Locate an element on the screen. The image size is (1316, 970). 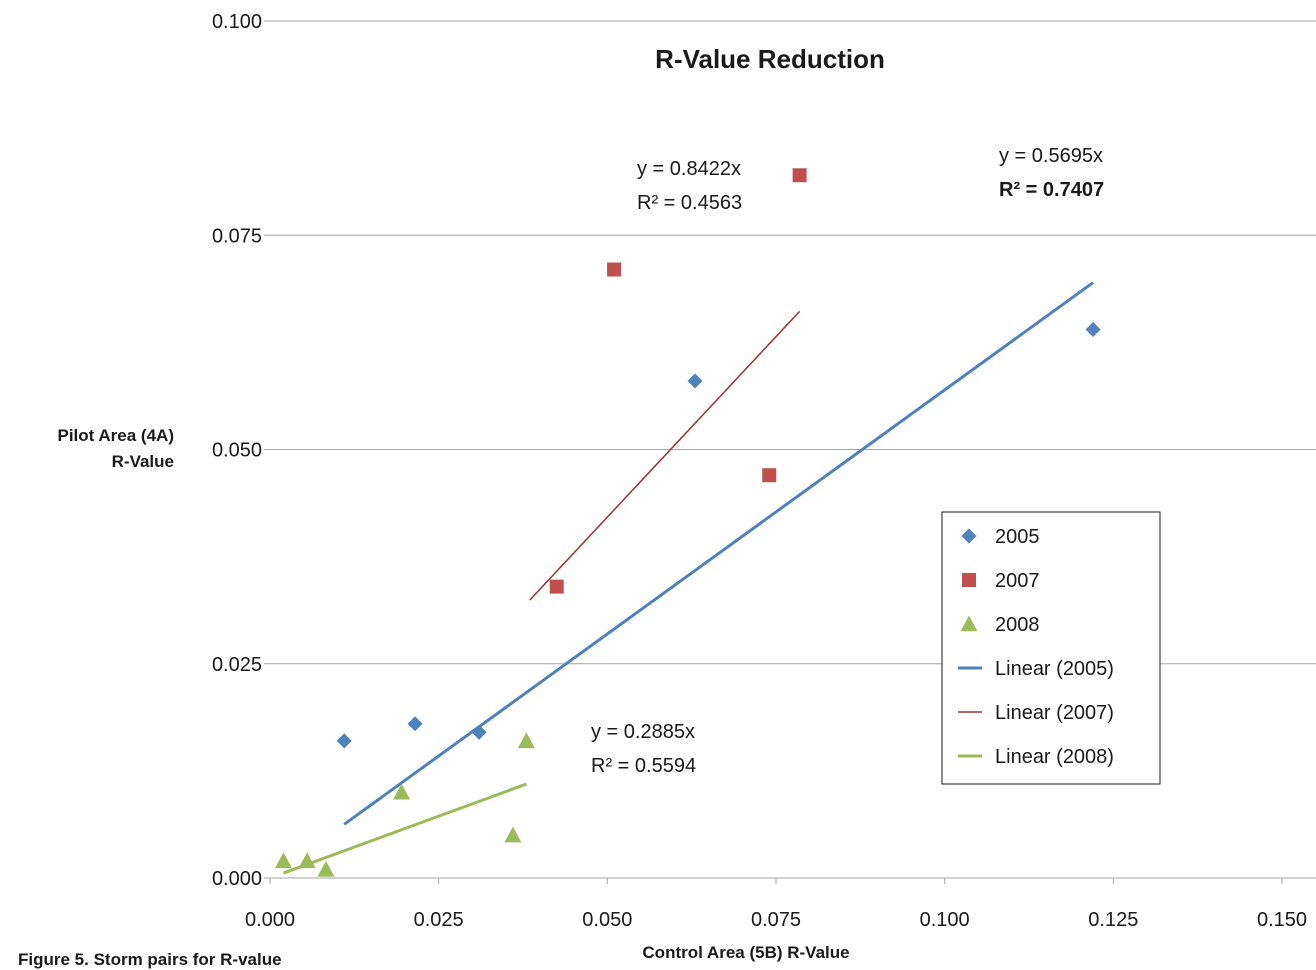
legend-label: Linear (2007) is located at coordinates (1054, 713).